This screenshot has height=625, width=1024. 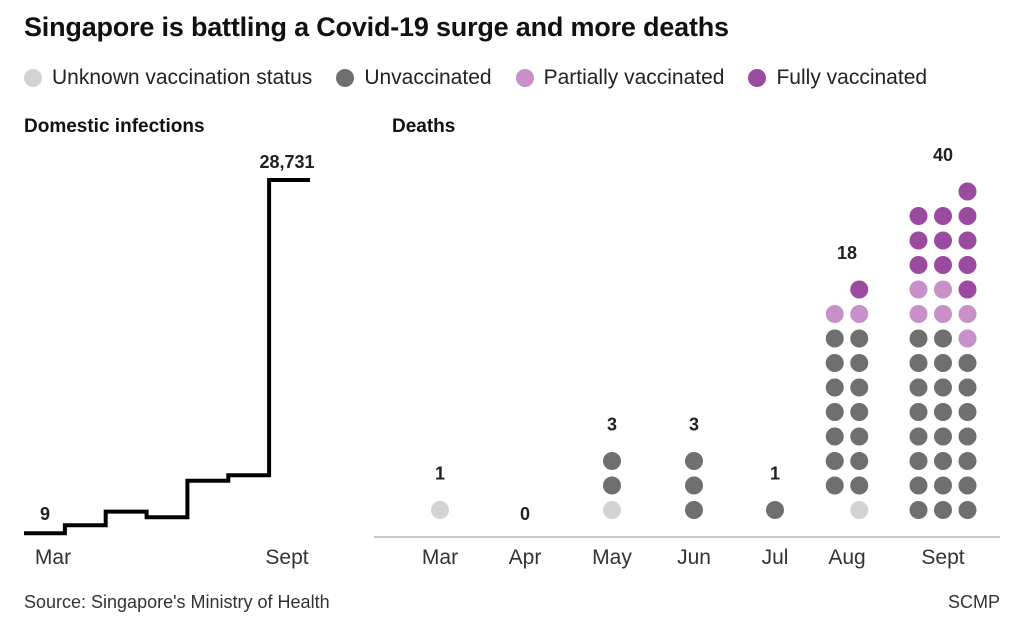 What do you see at coordinates (45, 514) in the screenshot?
I see `data-label-mar: 9` at bounding box center [45, 514].